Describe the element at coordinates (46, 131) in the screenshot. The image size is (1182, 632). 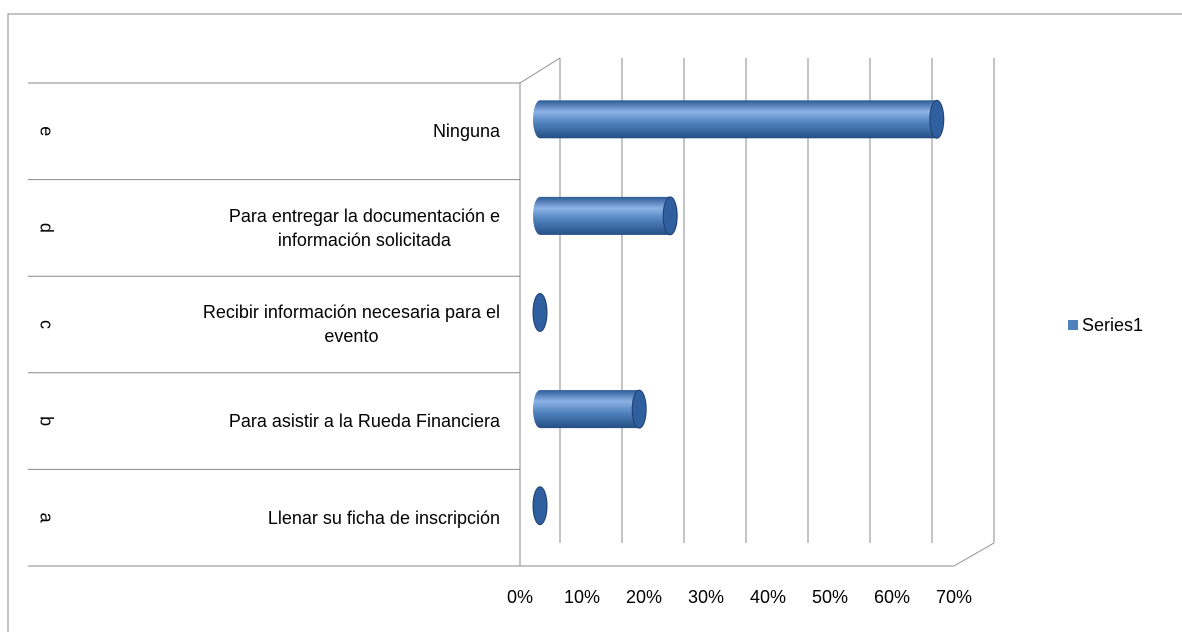
I see `outer-category-label: e` at that location.